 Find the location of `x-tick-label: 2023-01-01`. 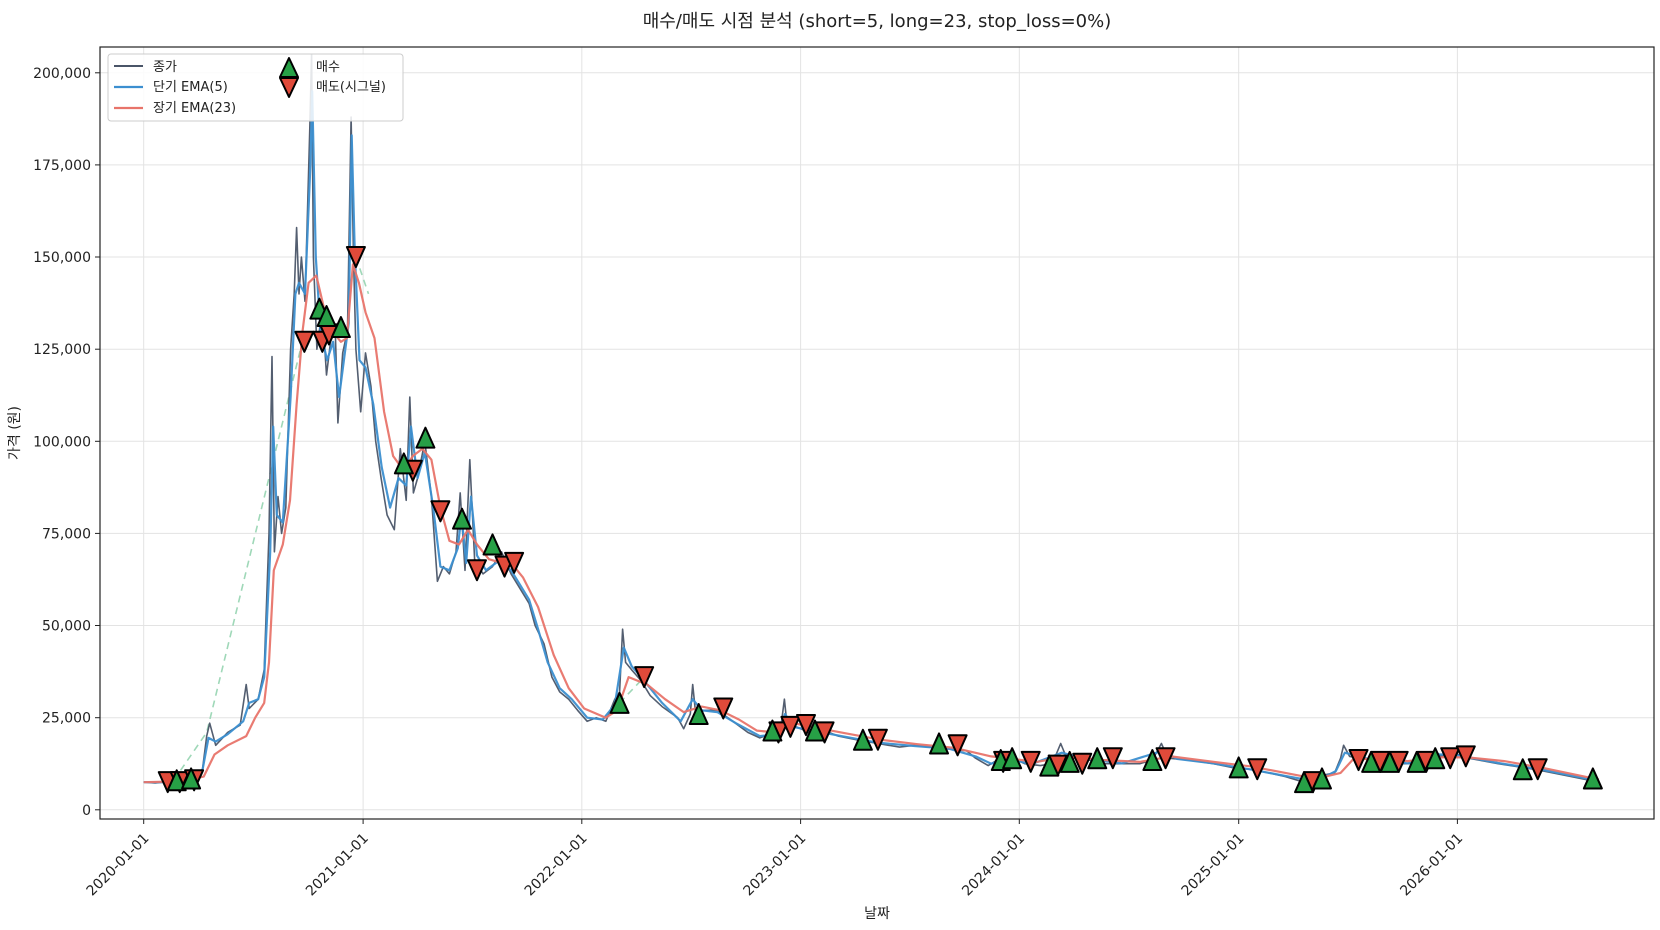

x-tick-label: 2023-01-01 is located at coordinates (775, 865).